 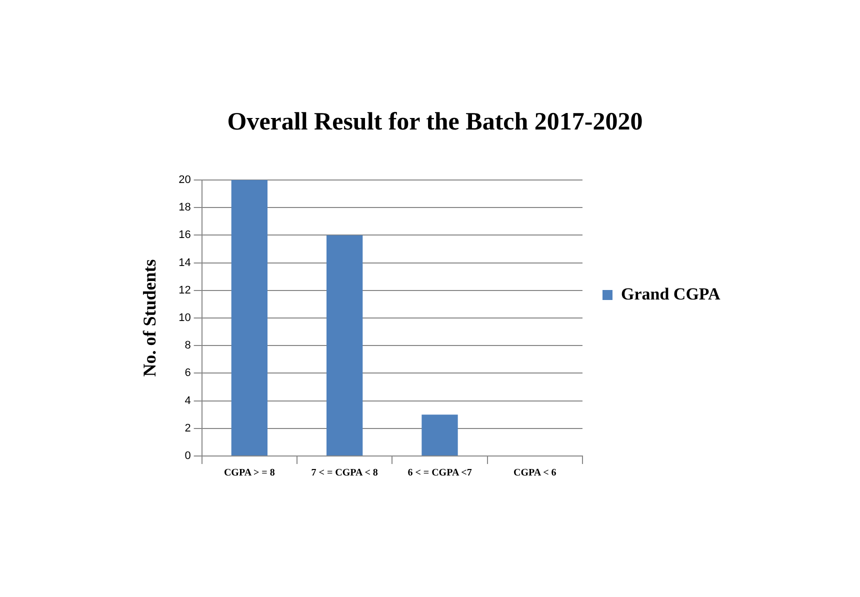 I want to click on x-tick-label: 6 < = CGPA <7, so click(x=440, y=473).